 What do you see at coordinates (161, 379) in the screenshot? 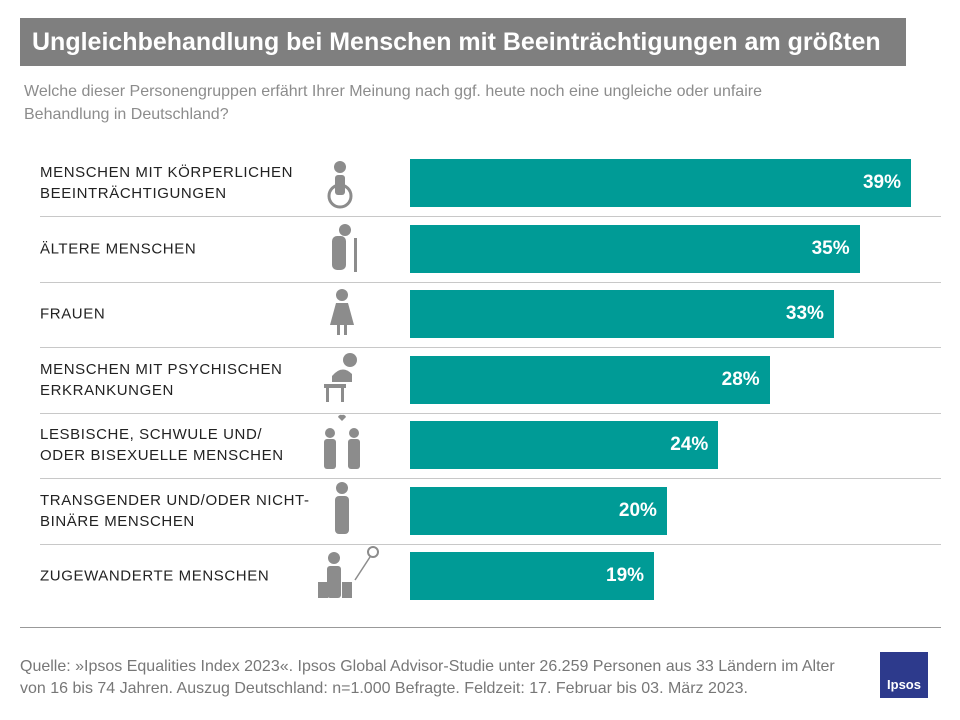
I see `category-label: MENSCHEN MIT PSYCHISCHEN ERKRANKUNGEN` at bounding box center [161, 379].